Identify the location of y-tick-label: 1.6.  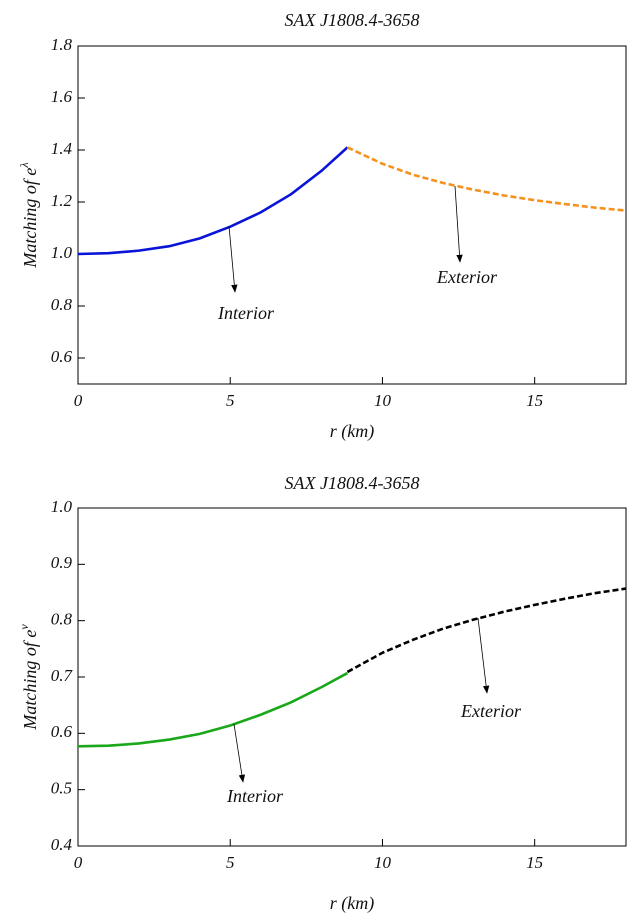
(62, 96).